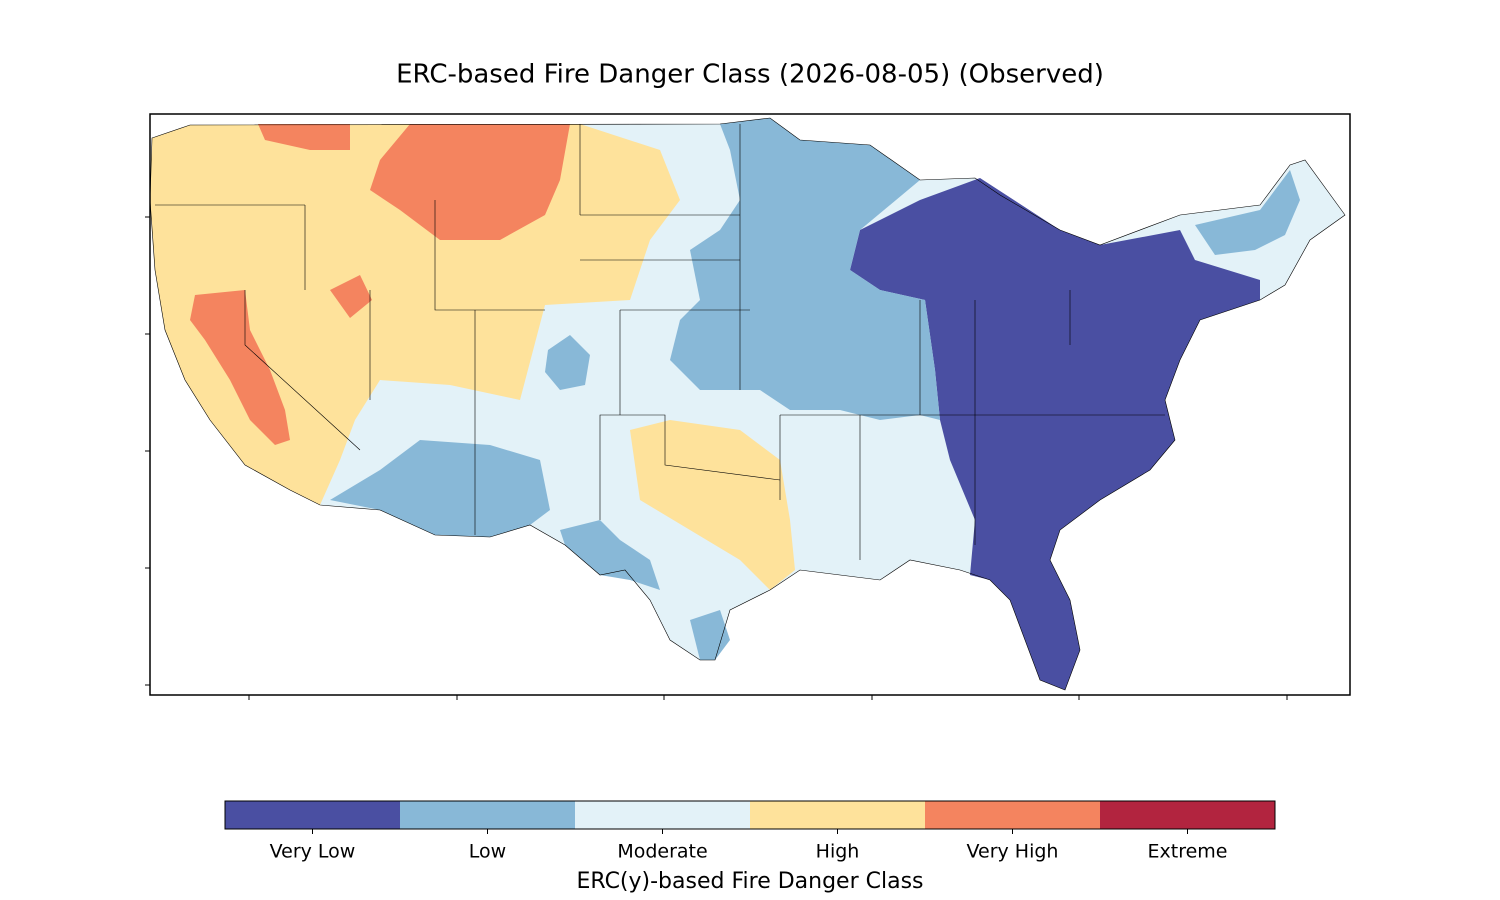 Image resolution: width=1500 pixels, height=900 pixels. Describe the element at coordinates (1013, 852) in the screenshot. I see `colorbar-tick-label: Very High` at that location.